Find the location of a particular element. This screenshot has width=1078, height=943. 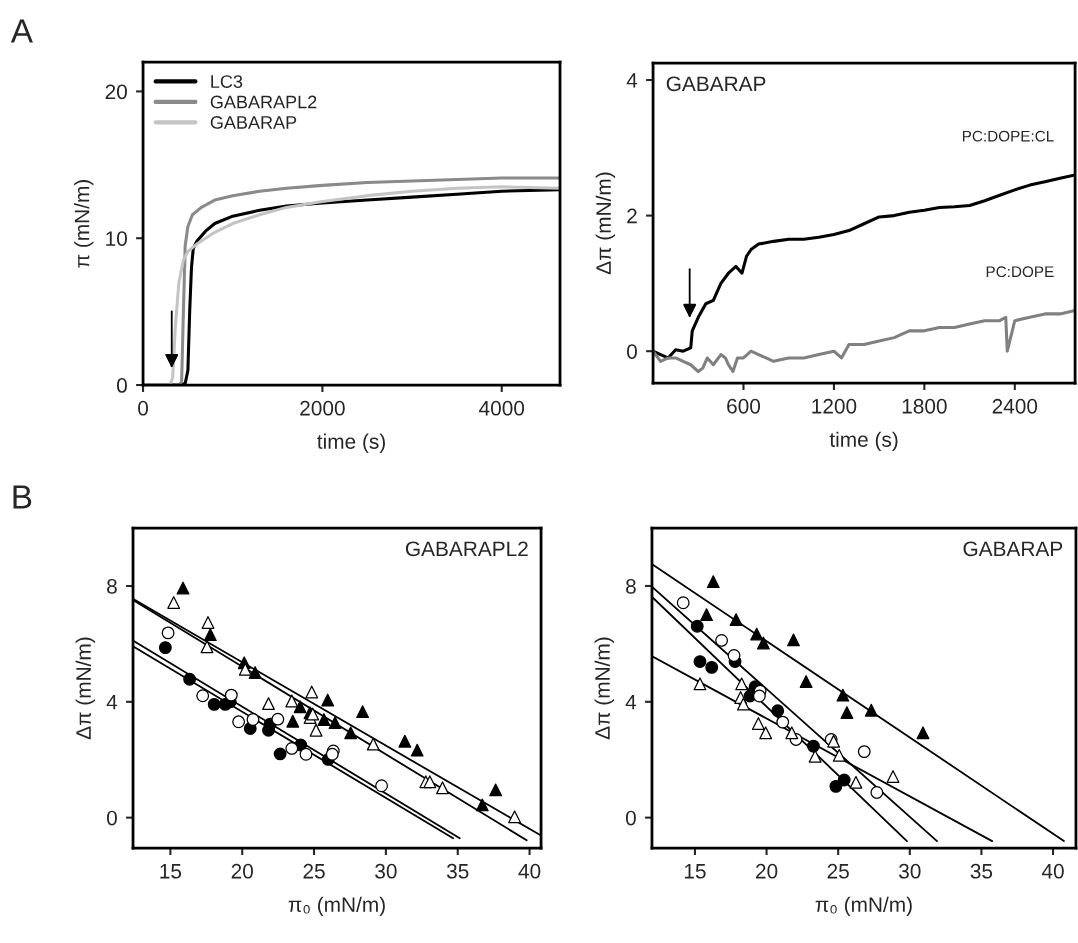

x-tick-label: 2000 is located at coordinates (322, 408).